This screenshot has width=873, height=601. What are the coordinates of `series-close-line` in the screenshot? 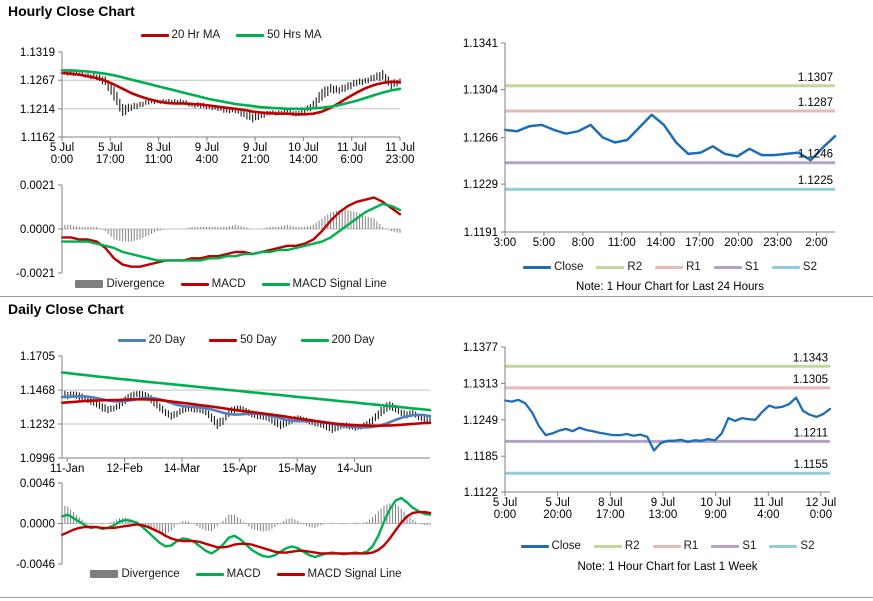 It's located at (667, 424).